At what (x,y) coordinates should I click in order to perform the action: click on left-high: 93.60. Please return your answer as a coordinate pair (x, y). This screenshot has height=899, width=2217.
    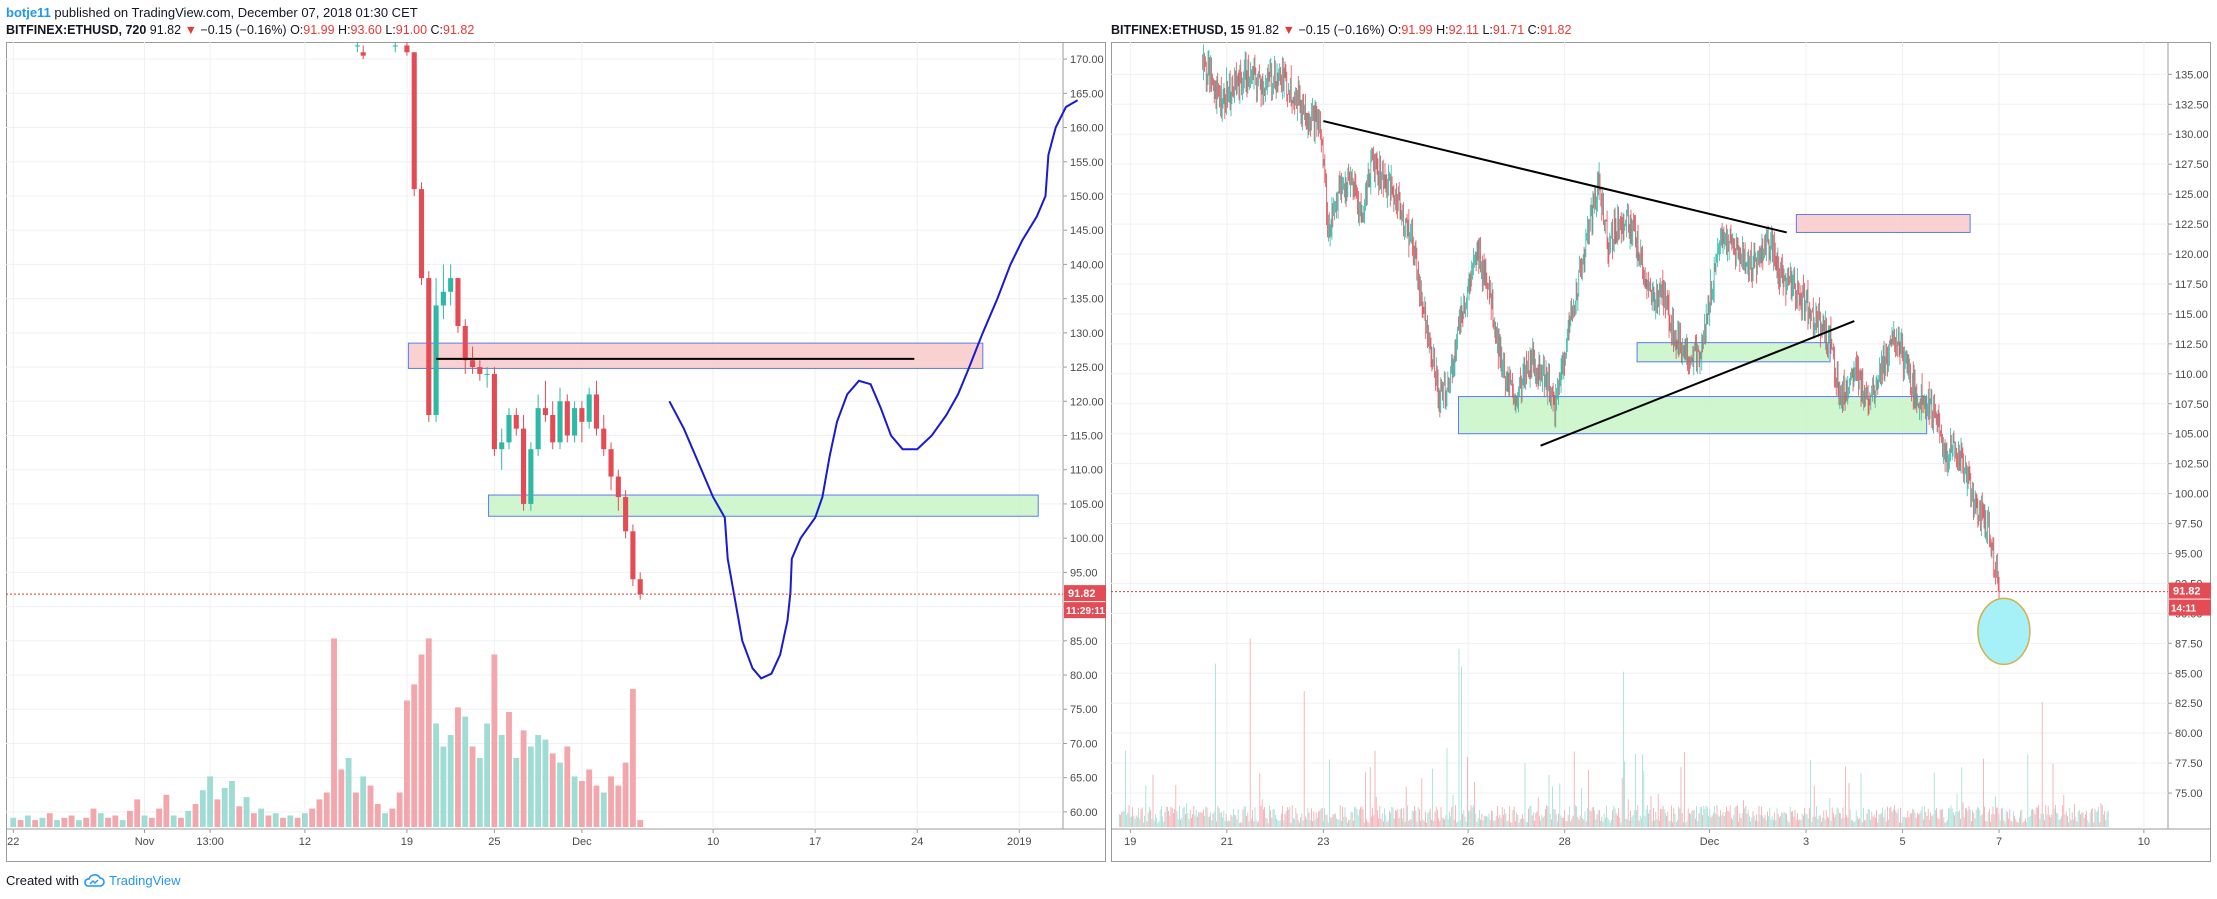
    Looking at the image, I should click on (366, 30).